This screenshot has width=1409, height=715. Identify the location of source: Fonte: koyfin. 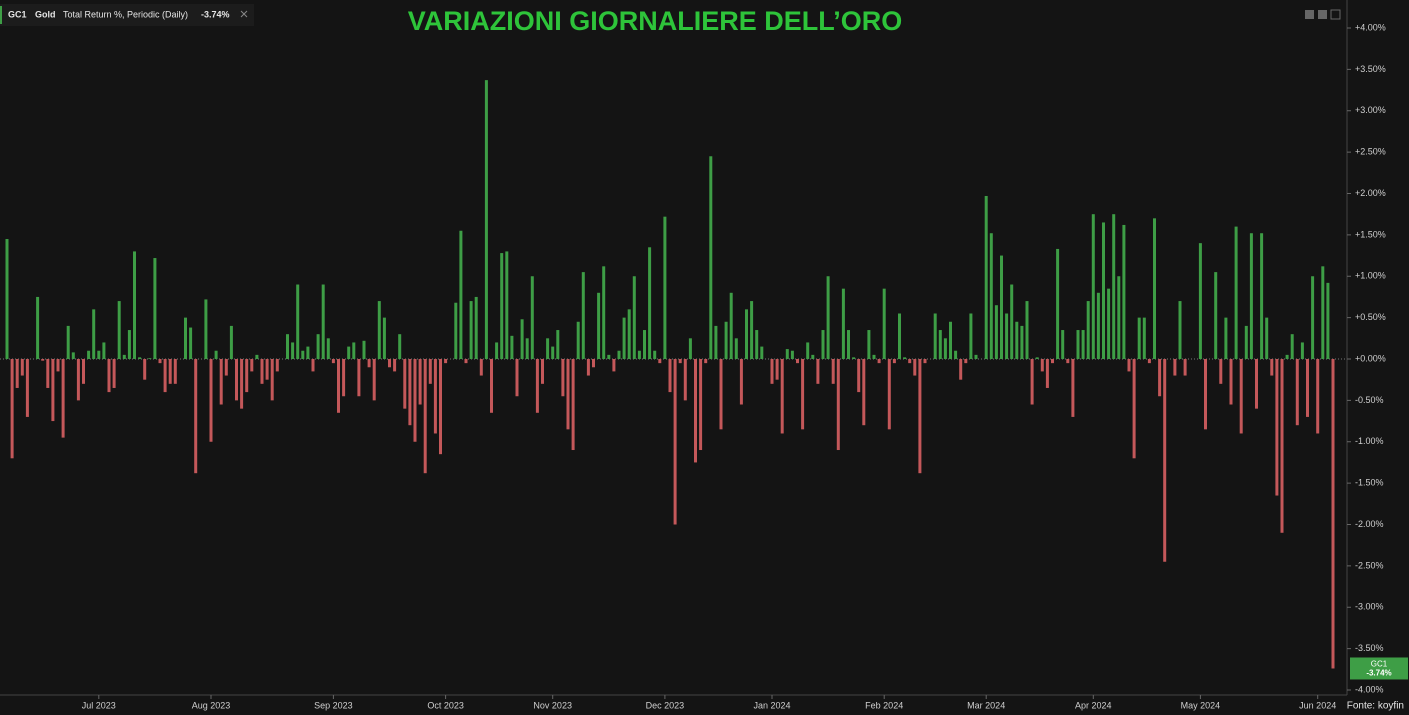
(1375, 706).